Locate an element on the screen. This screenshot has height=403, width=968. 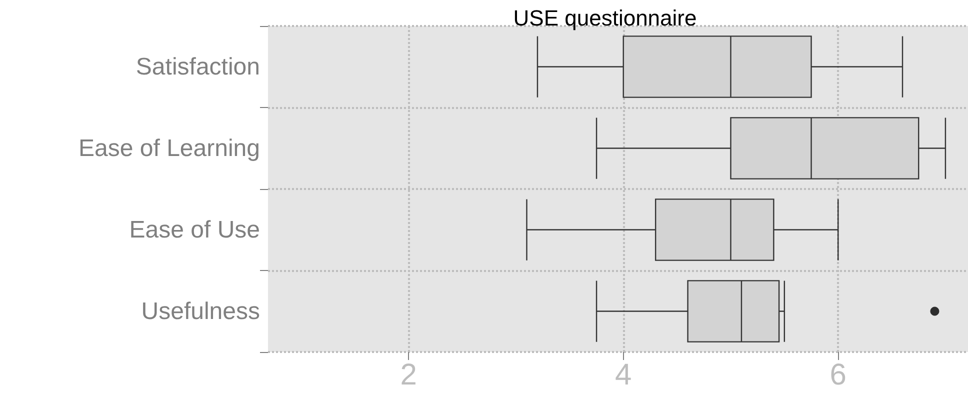
x-tick-label: 6 is located at coordinates (838, 375).